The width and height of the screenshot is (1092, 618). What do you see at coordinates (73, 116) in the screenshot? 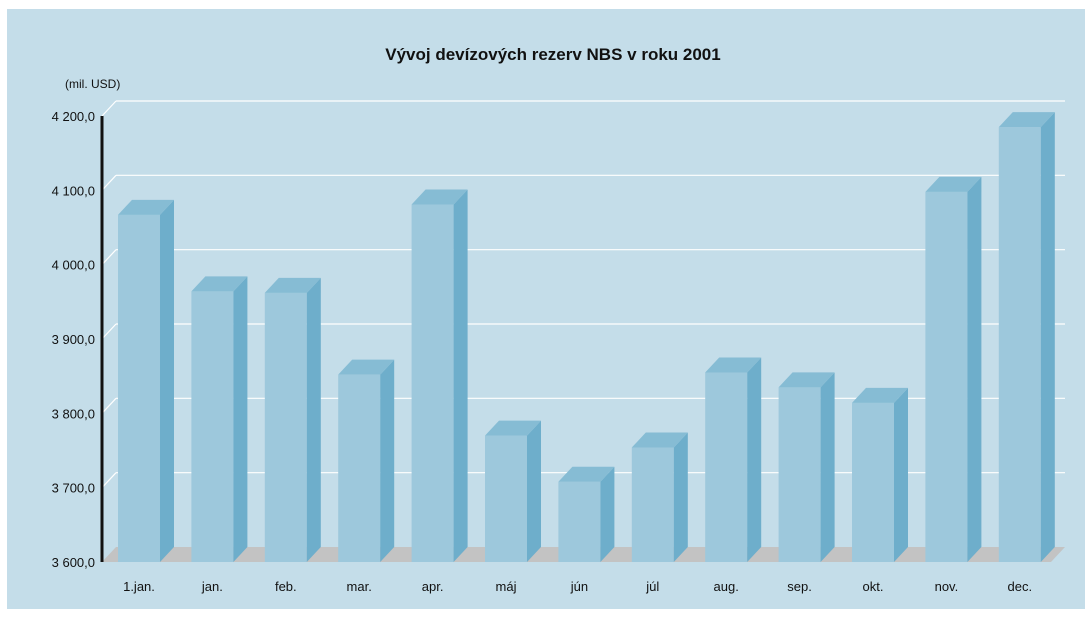
I see `y-tick-label: 4 200,0` at bounding box center [73, 116].